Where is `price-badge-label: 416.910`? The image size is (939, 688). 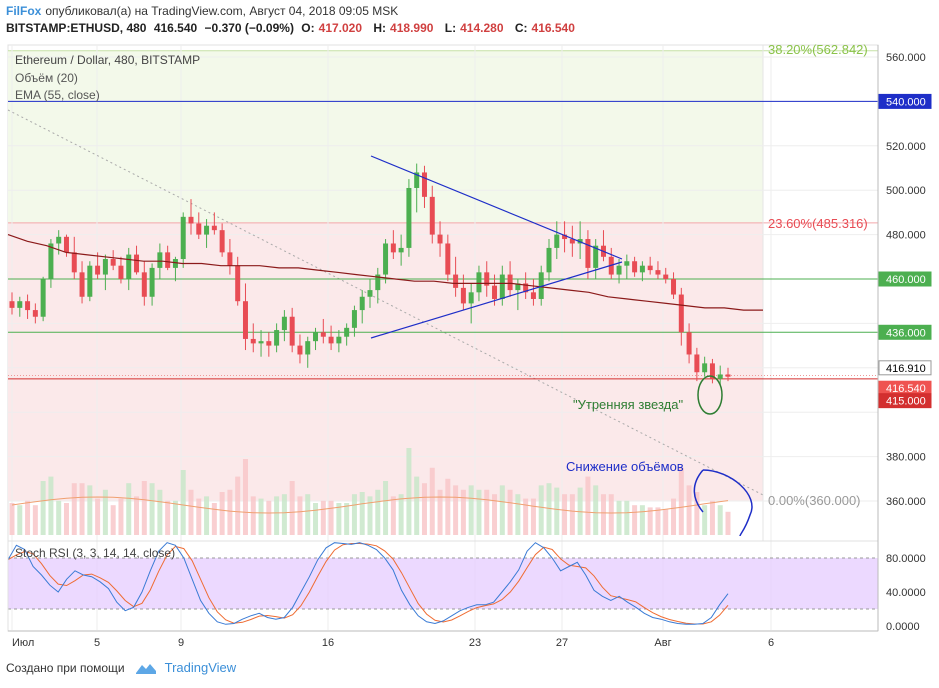 price-badge-label: 416.910 is located at coordinates (906, 369).